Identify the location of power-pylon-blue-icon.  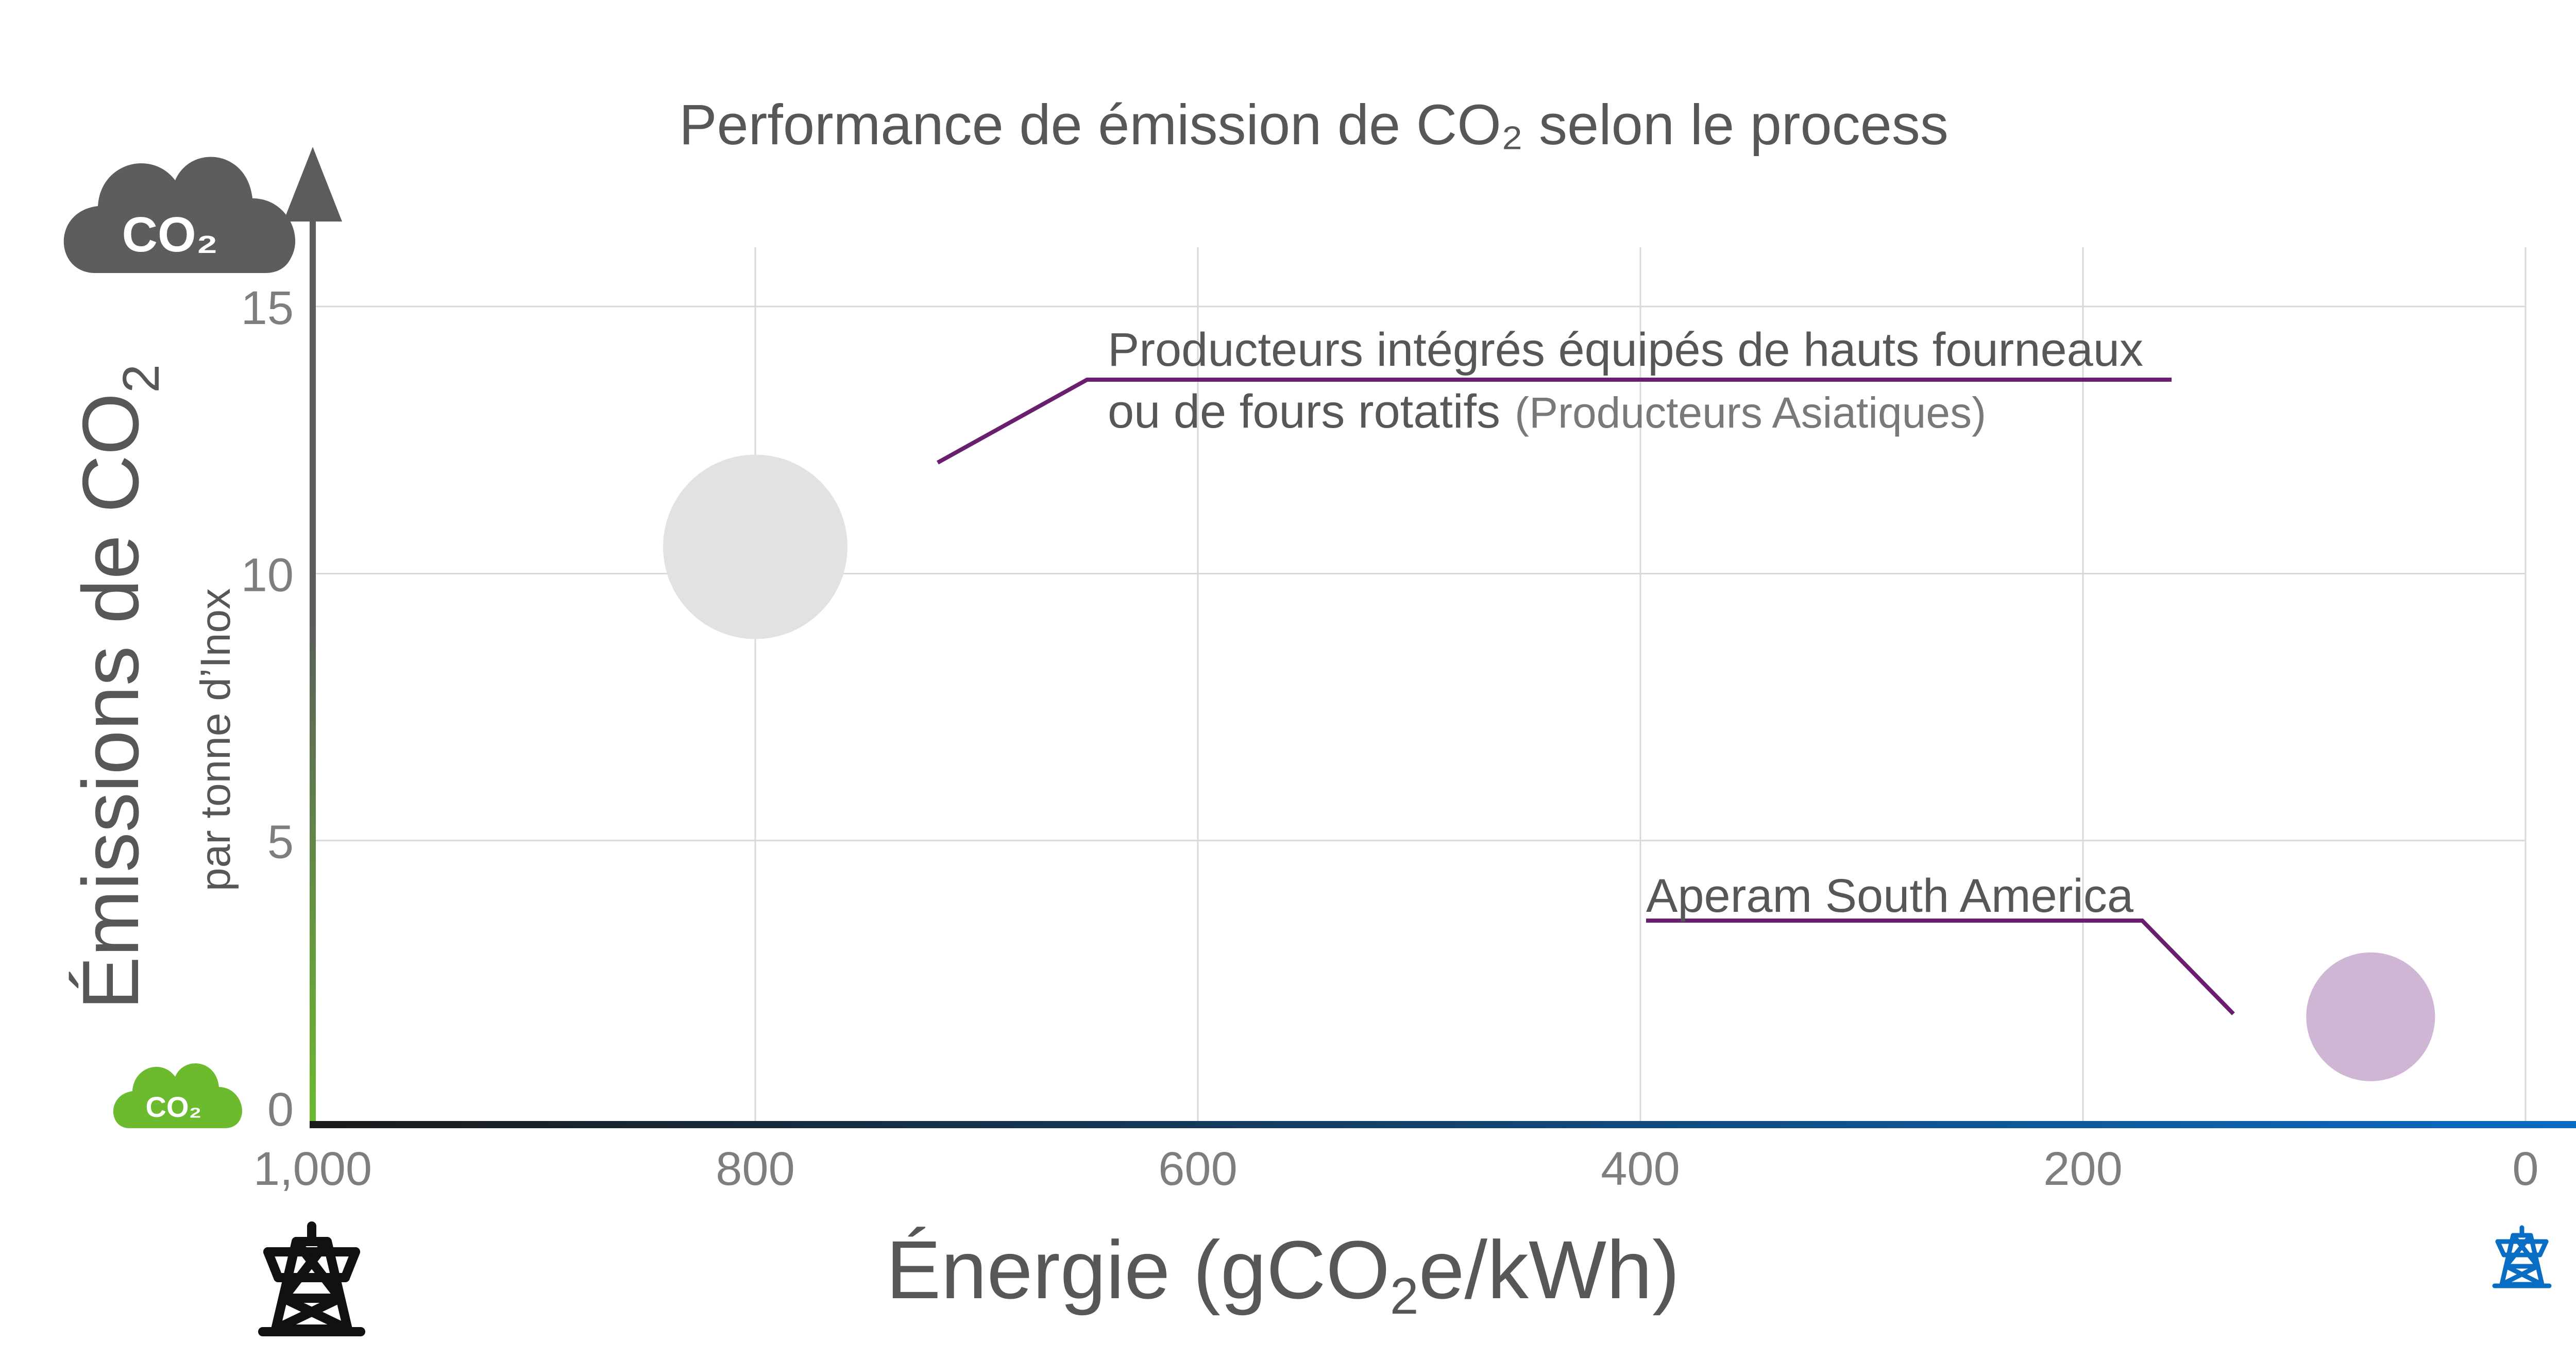
(2522, 1257).